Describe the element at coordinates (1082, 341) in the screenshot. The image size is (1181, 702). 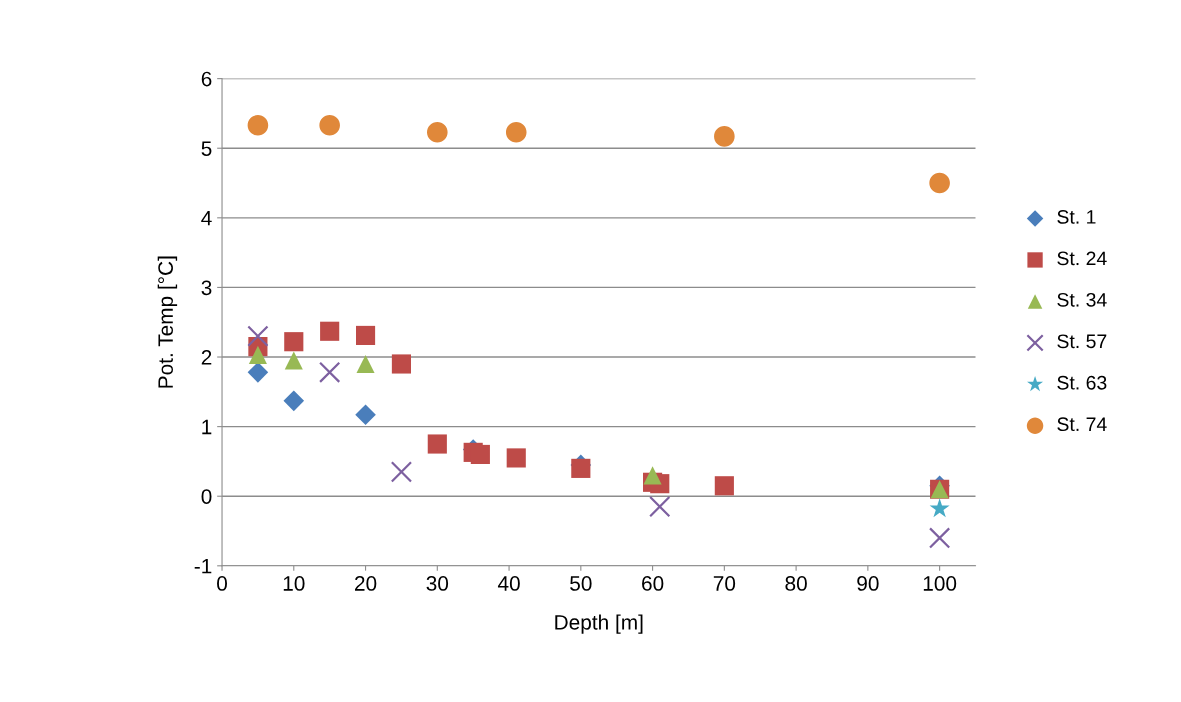
I see `legend-label: St. 57` at that location.